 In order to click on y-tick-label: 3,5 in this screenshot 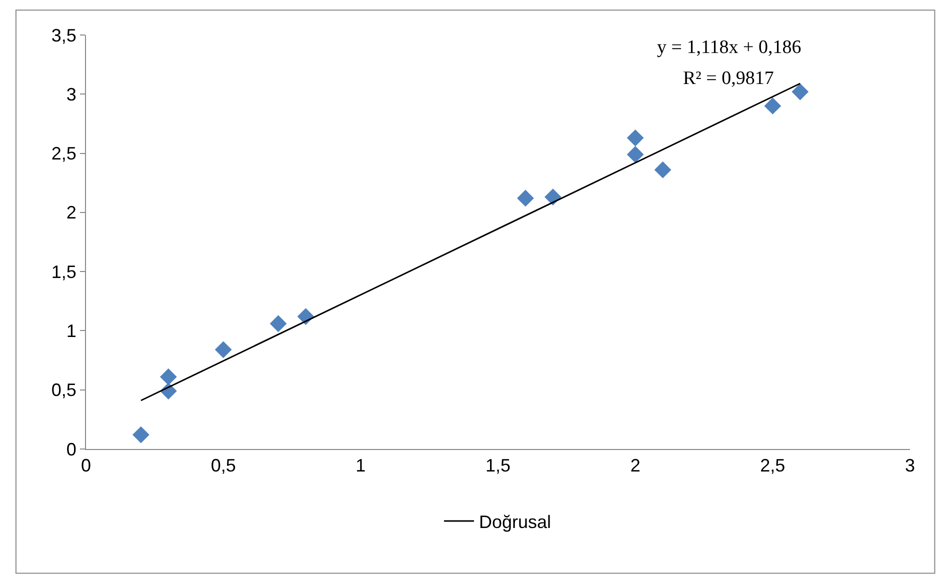, I will do `click(63, 35)`.